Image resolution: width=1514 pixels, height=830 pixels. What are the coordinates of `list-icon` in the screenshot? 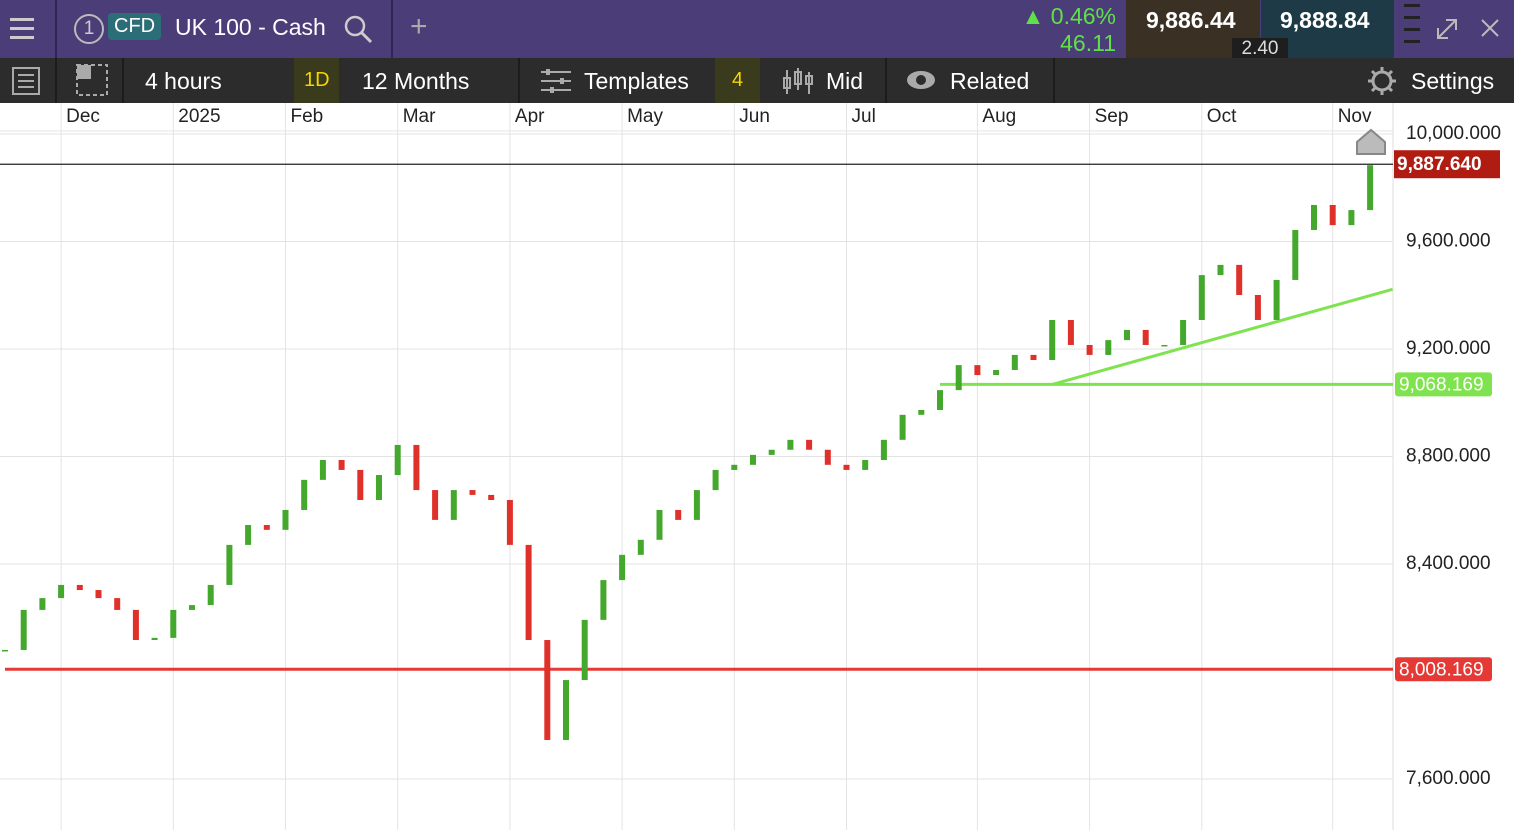 It's located at (26, 81).